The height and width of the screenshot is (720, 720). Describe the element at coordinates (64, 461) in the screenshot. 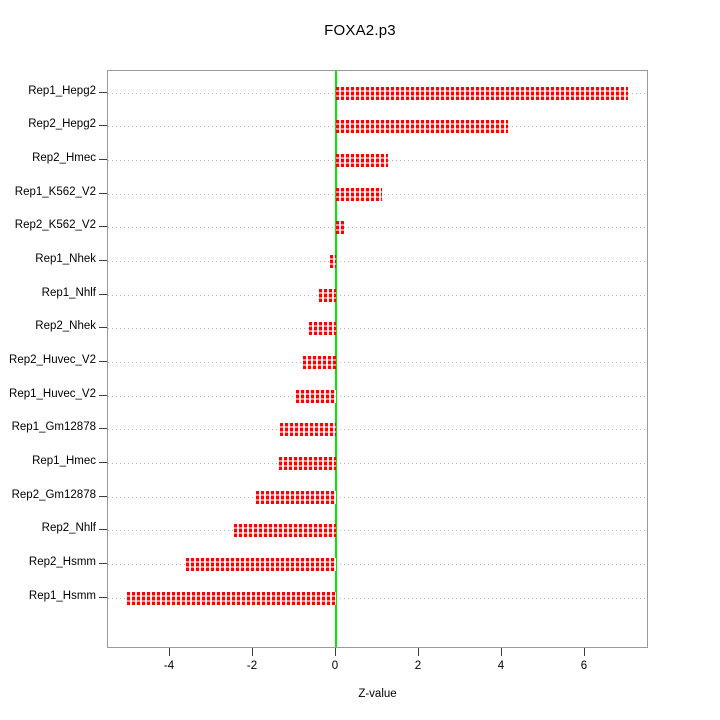

I see `y-axis-tick-label: Rep1_Hmec` at that location.